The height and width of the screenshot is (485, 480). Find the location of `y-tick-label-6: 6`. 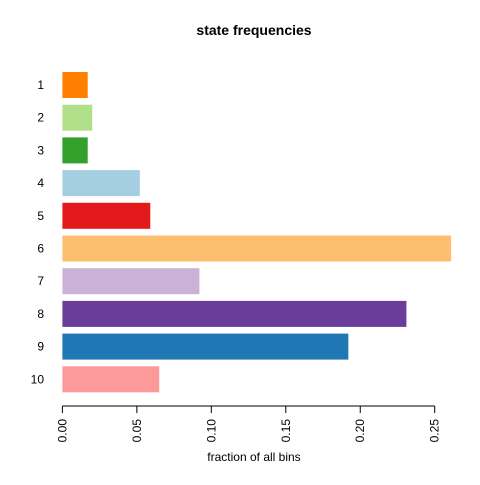

y-tick-label-6: 6 is located at coordinates (40, 249).